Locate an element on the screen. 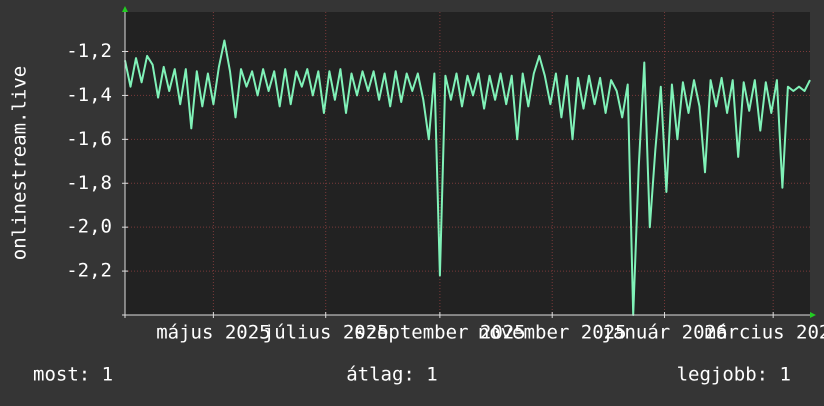 The width and height of the screenshot is (824, 406). y-tick-label: -1,2 is located at coordinates (89, 51).